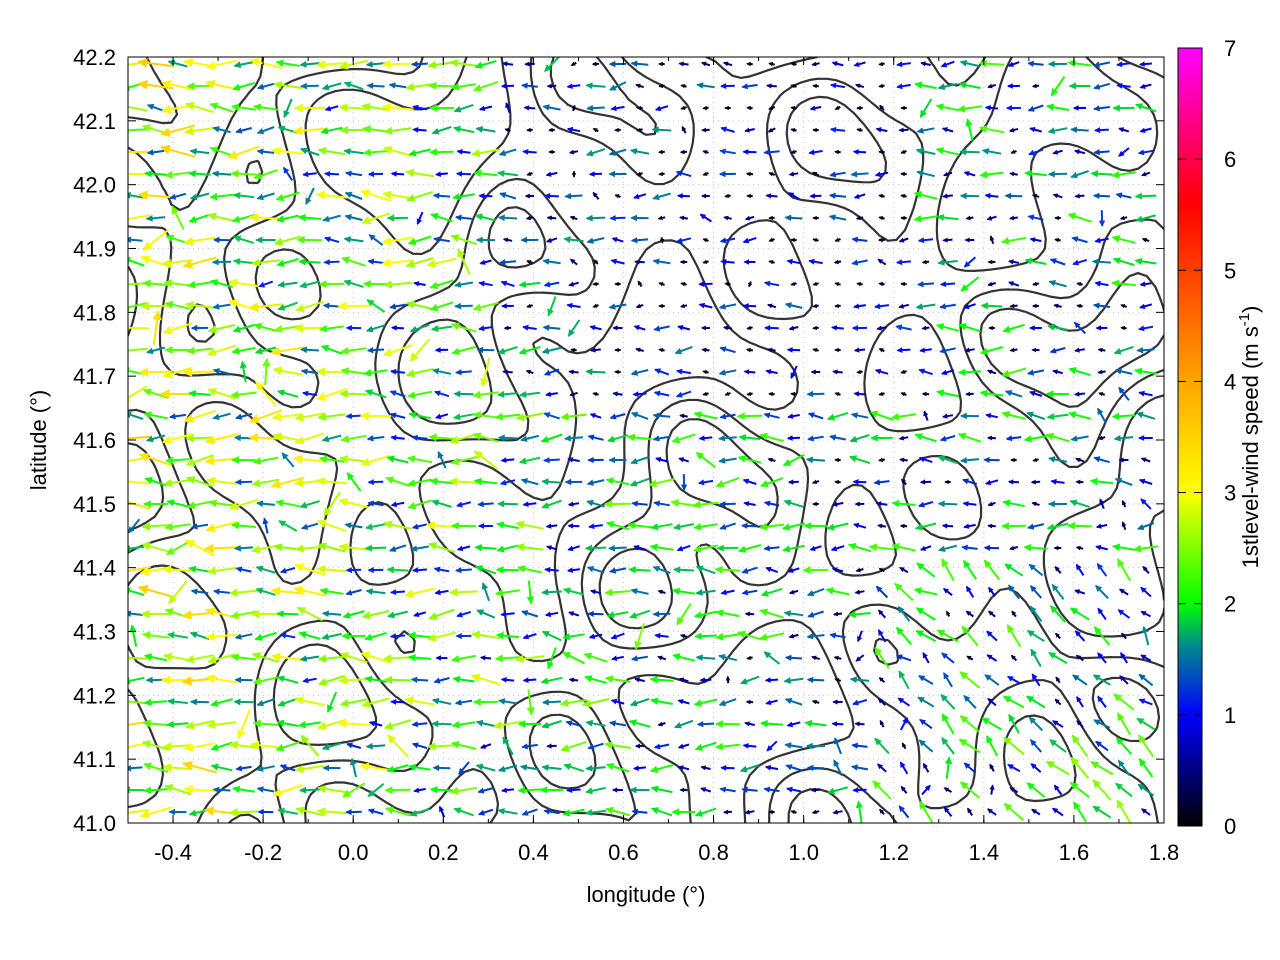 Image resolution: width=1280 pixels, height=960 pixels. What do you see at coordinates (1230, 270) in the screenshot?
I see `colorbar-tick-label: 5` at bounding box center [1230, 270].